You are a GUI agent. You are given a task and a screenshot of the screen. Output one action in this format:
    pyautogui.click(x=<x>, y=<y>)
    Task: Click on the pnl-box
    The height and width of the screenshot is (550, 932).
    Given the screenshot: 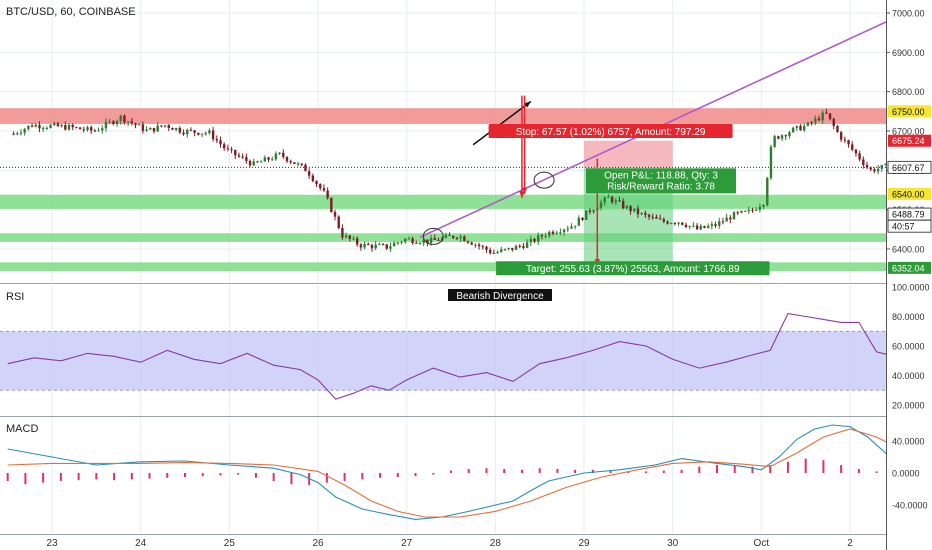 What is the action you would take?
    pyautogui.click(x=661, y=181)
    